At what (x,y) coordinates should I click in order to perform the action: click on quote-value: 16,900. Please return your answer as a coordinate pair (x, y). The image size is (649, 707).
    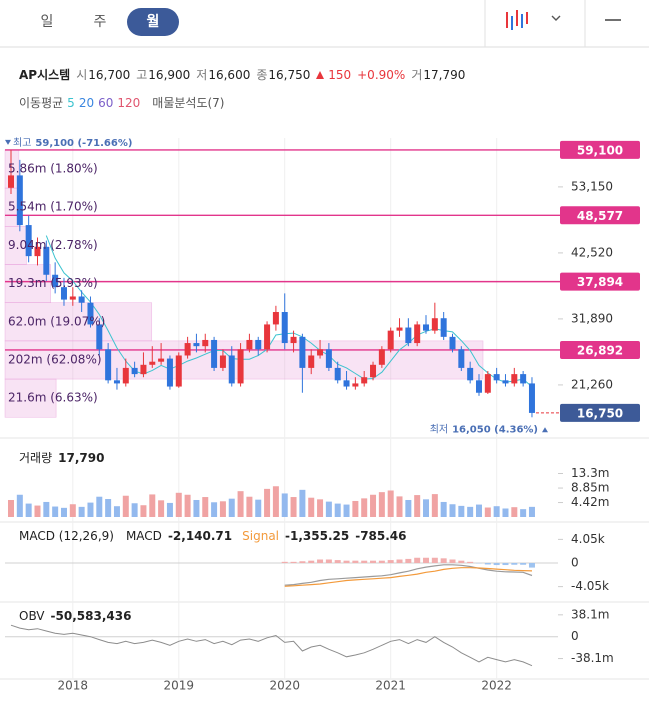
    Looking at the image, I should click on (169, 75).